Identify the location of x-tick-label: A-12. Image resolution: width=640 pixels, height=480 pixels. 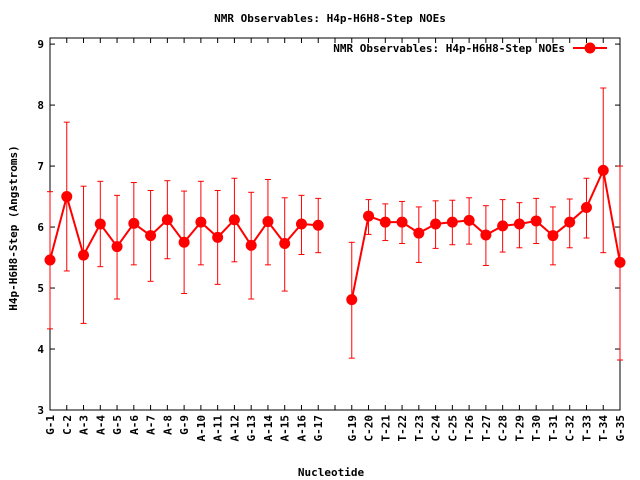
(234, 428).